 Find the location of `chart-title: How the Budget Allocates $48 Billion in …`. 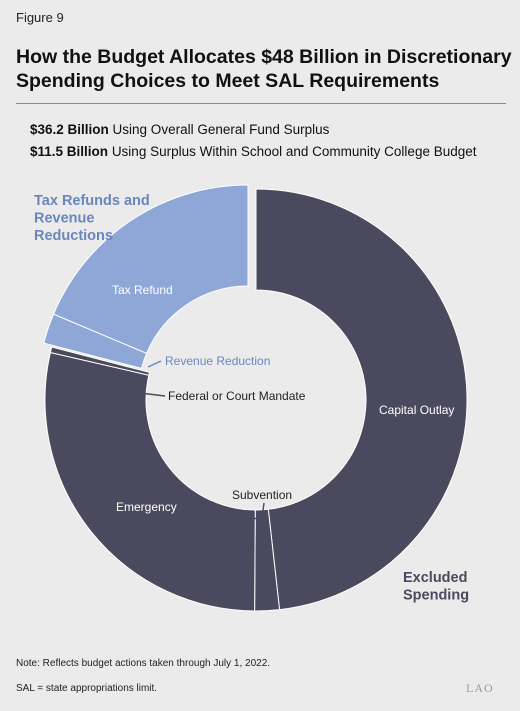

chart-title: How the Budget Allocates $48 Billion in … is located at coordinates (264, 69).